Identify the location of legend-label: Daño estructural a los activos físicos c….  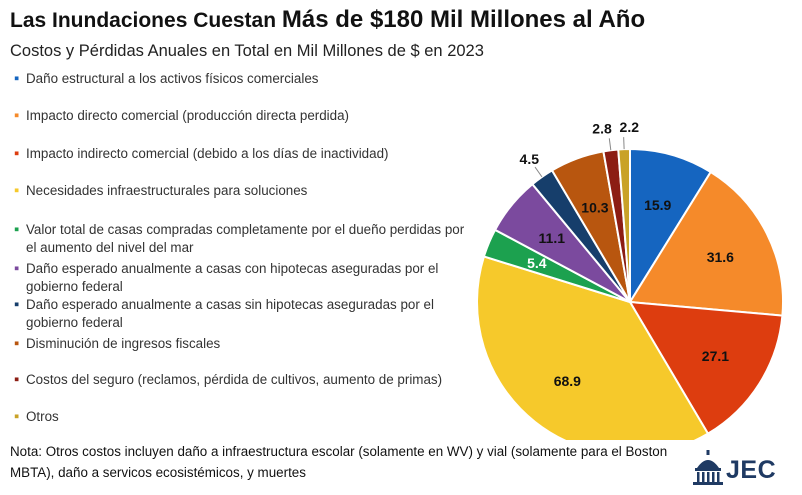
(172, 78).